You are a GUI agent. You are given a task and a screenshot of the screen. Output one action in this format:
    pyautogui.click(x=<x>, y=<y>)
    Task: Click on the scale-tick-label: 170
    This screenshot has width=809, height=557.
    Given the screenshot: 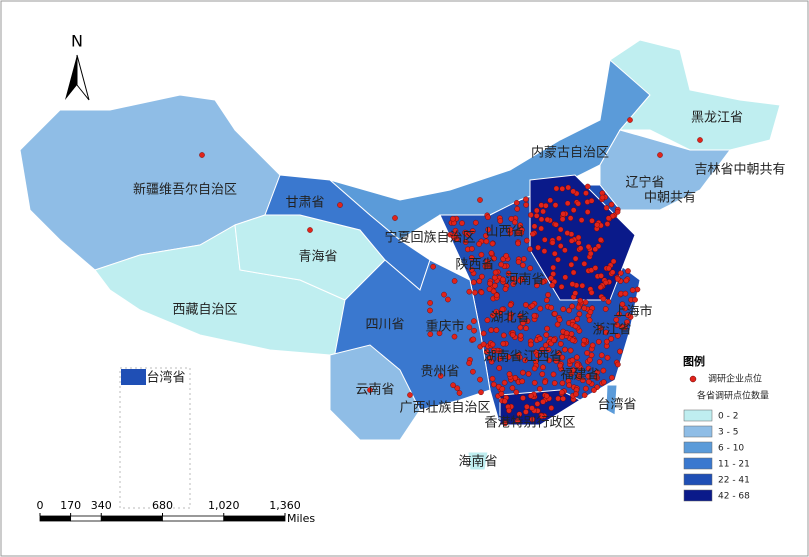 What is the action you would take?
    pyautogui.click(x=70, y=505)
    